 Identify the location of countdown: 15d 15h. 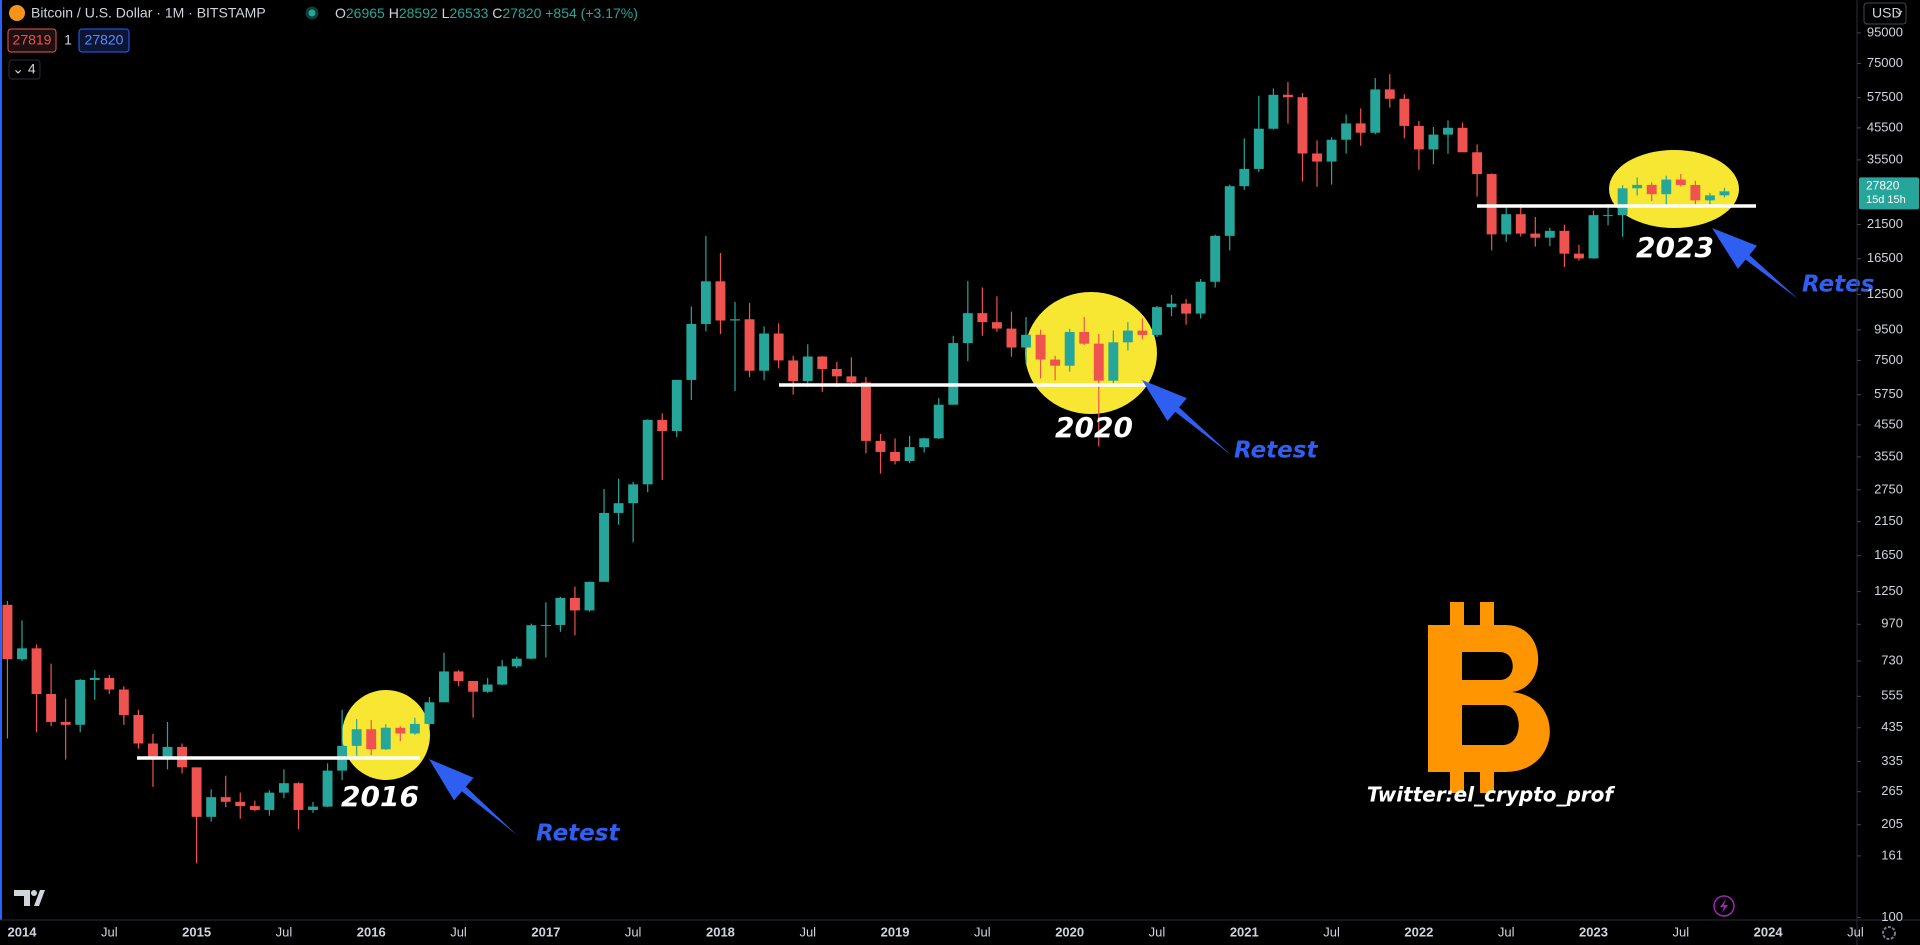
(1886, 200).